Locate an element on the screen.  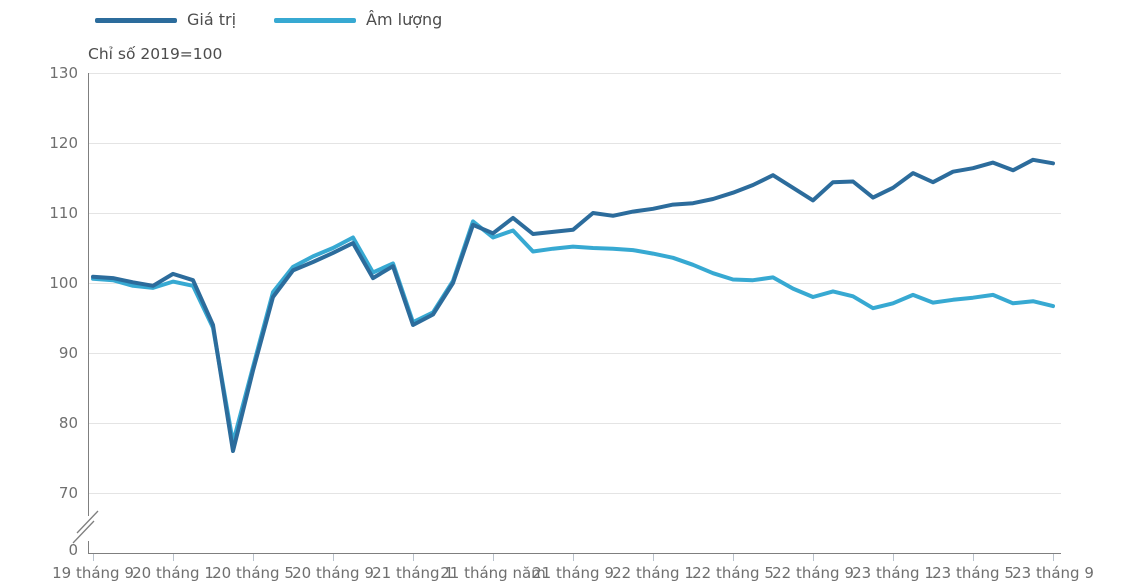
y-tick-label-130: 130 is located at coordinates (63, 73).